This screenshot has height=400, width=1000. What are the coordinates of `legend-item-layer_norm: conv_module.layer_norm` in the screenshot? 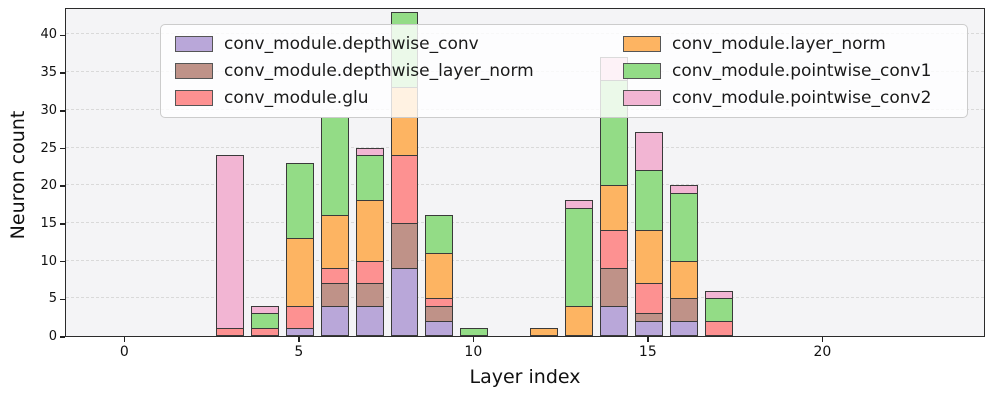 It's located at (790, 44).